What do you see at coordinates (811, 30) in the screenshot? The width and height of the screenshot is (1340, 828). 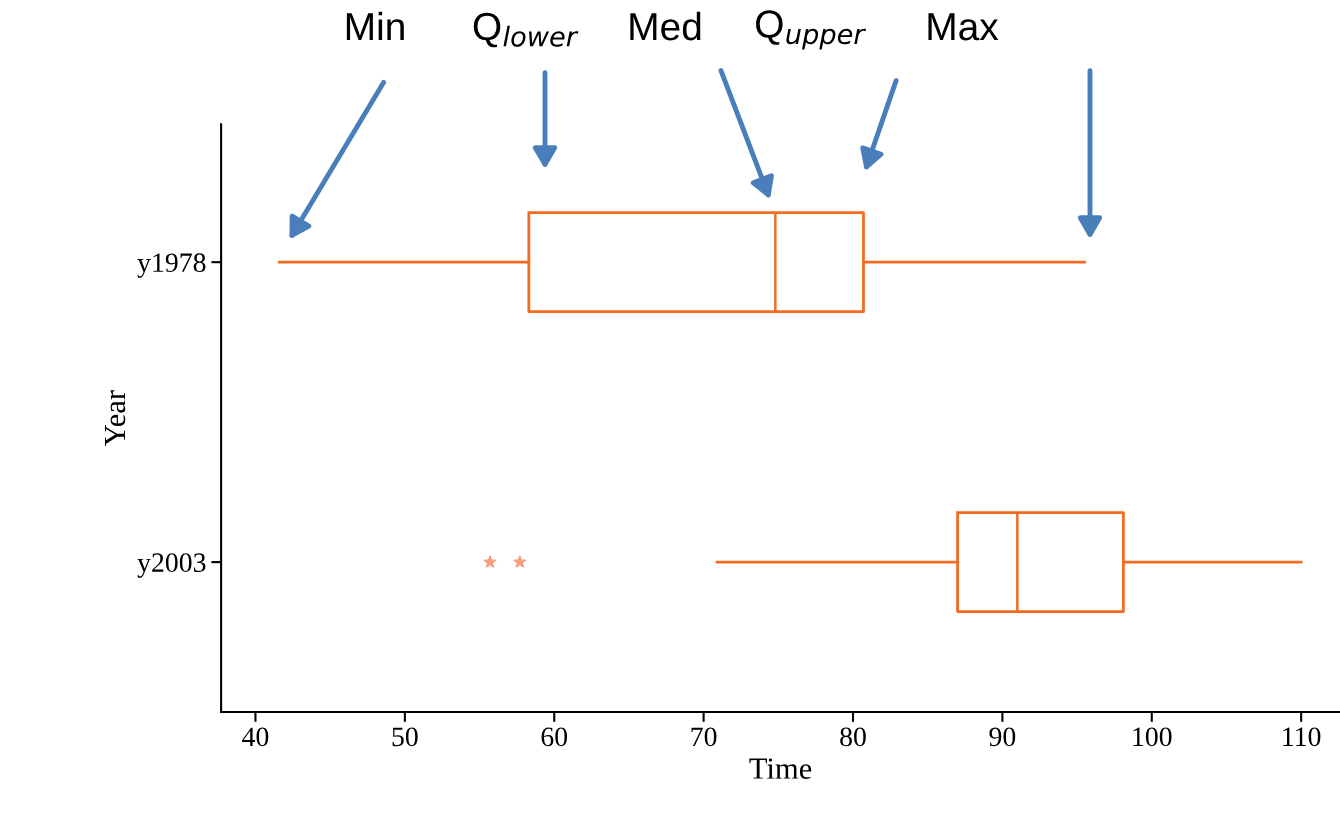 I see `text: Q$_{upper}$` at bounding box center [811, 30].